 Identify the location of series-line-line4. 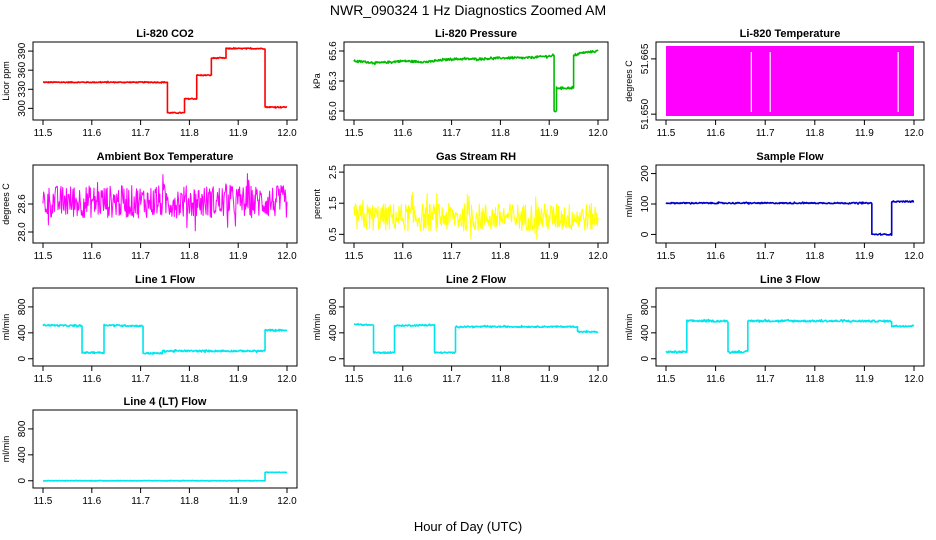
(165, 477).